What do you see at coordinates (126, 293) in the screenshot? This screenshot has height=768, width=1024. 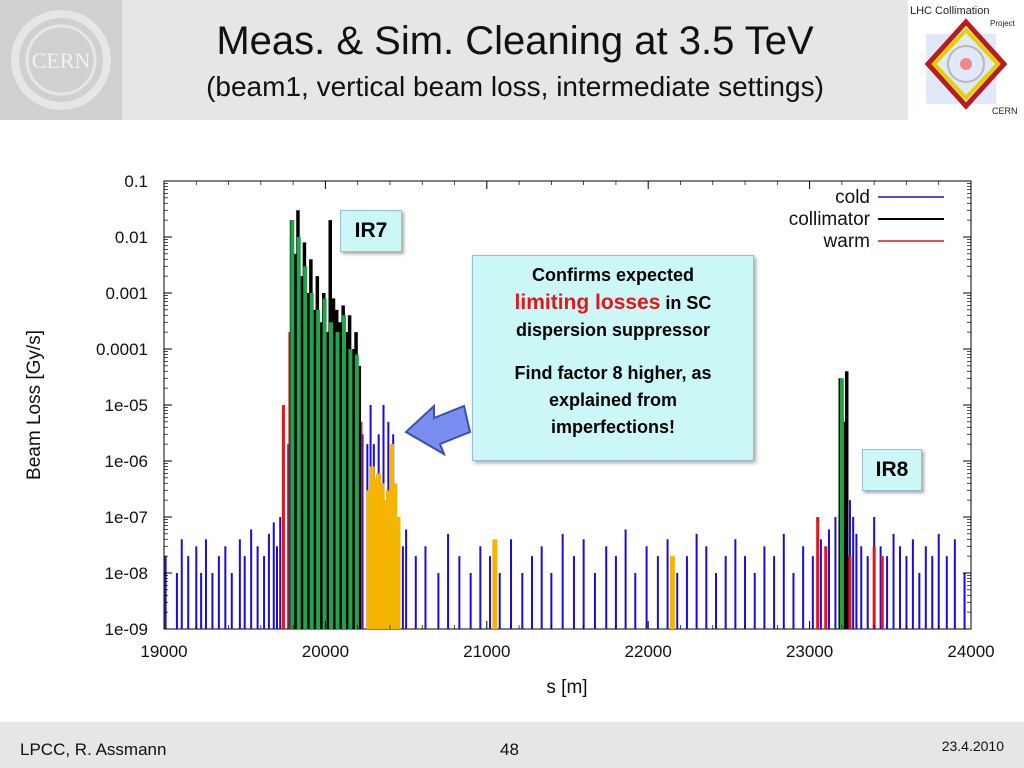 I see `y-tick-label: 0.001` at bounding box center [126, 293].